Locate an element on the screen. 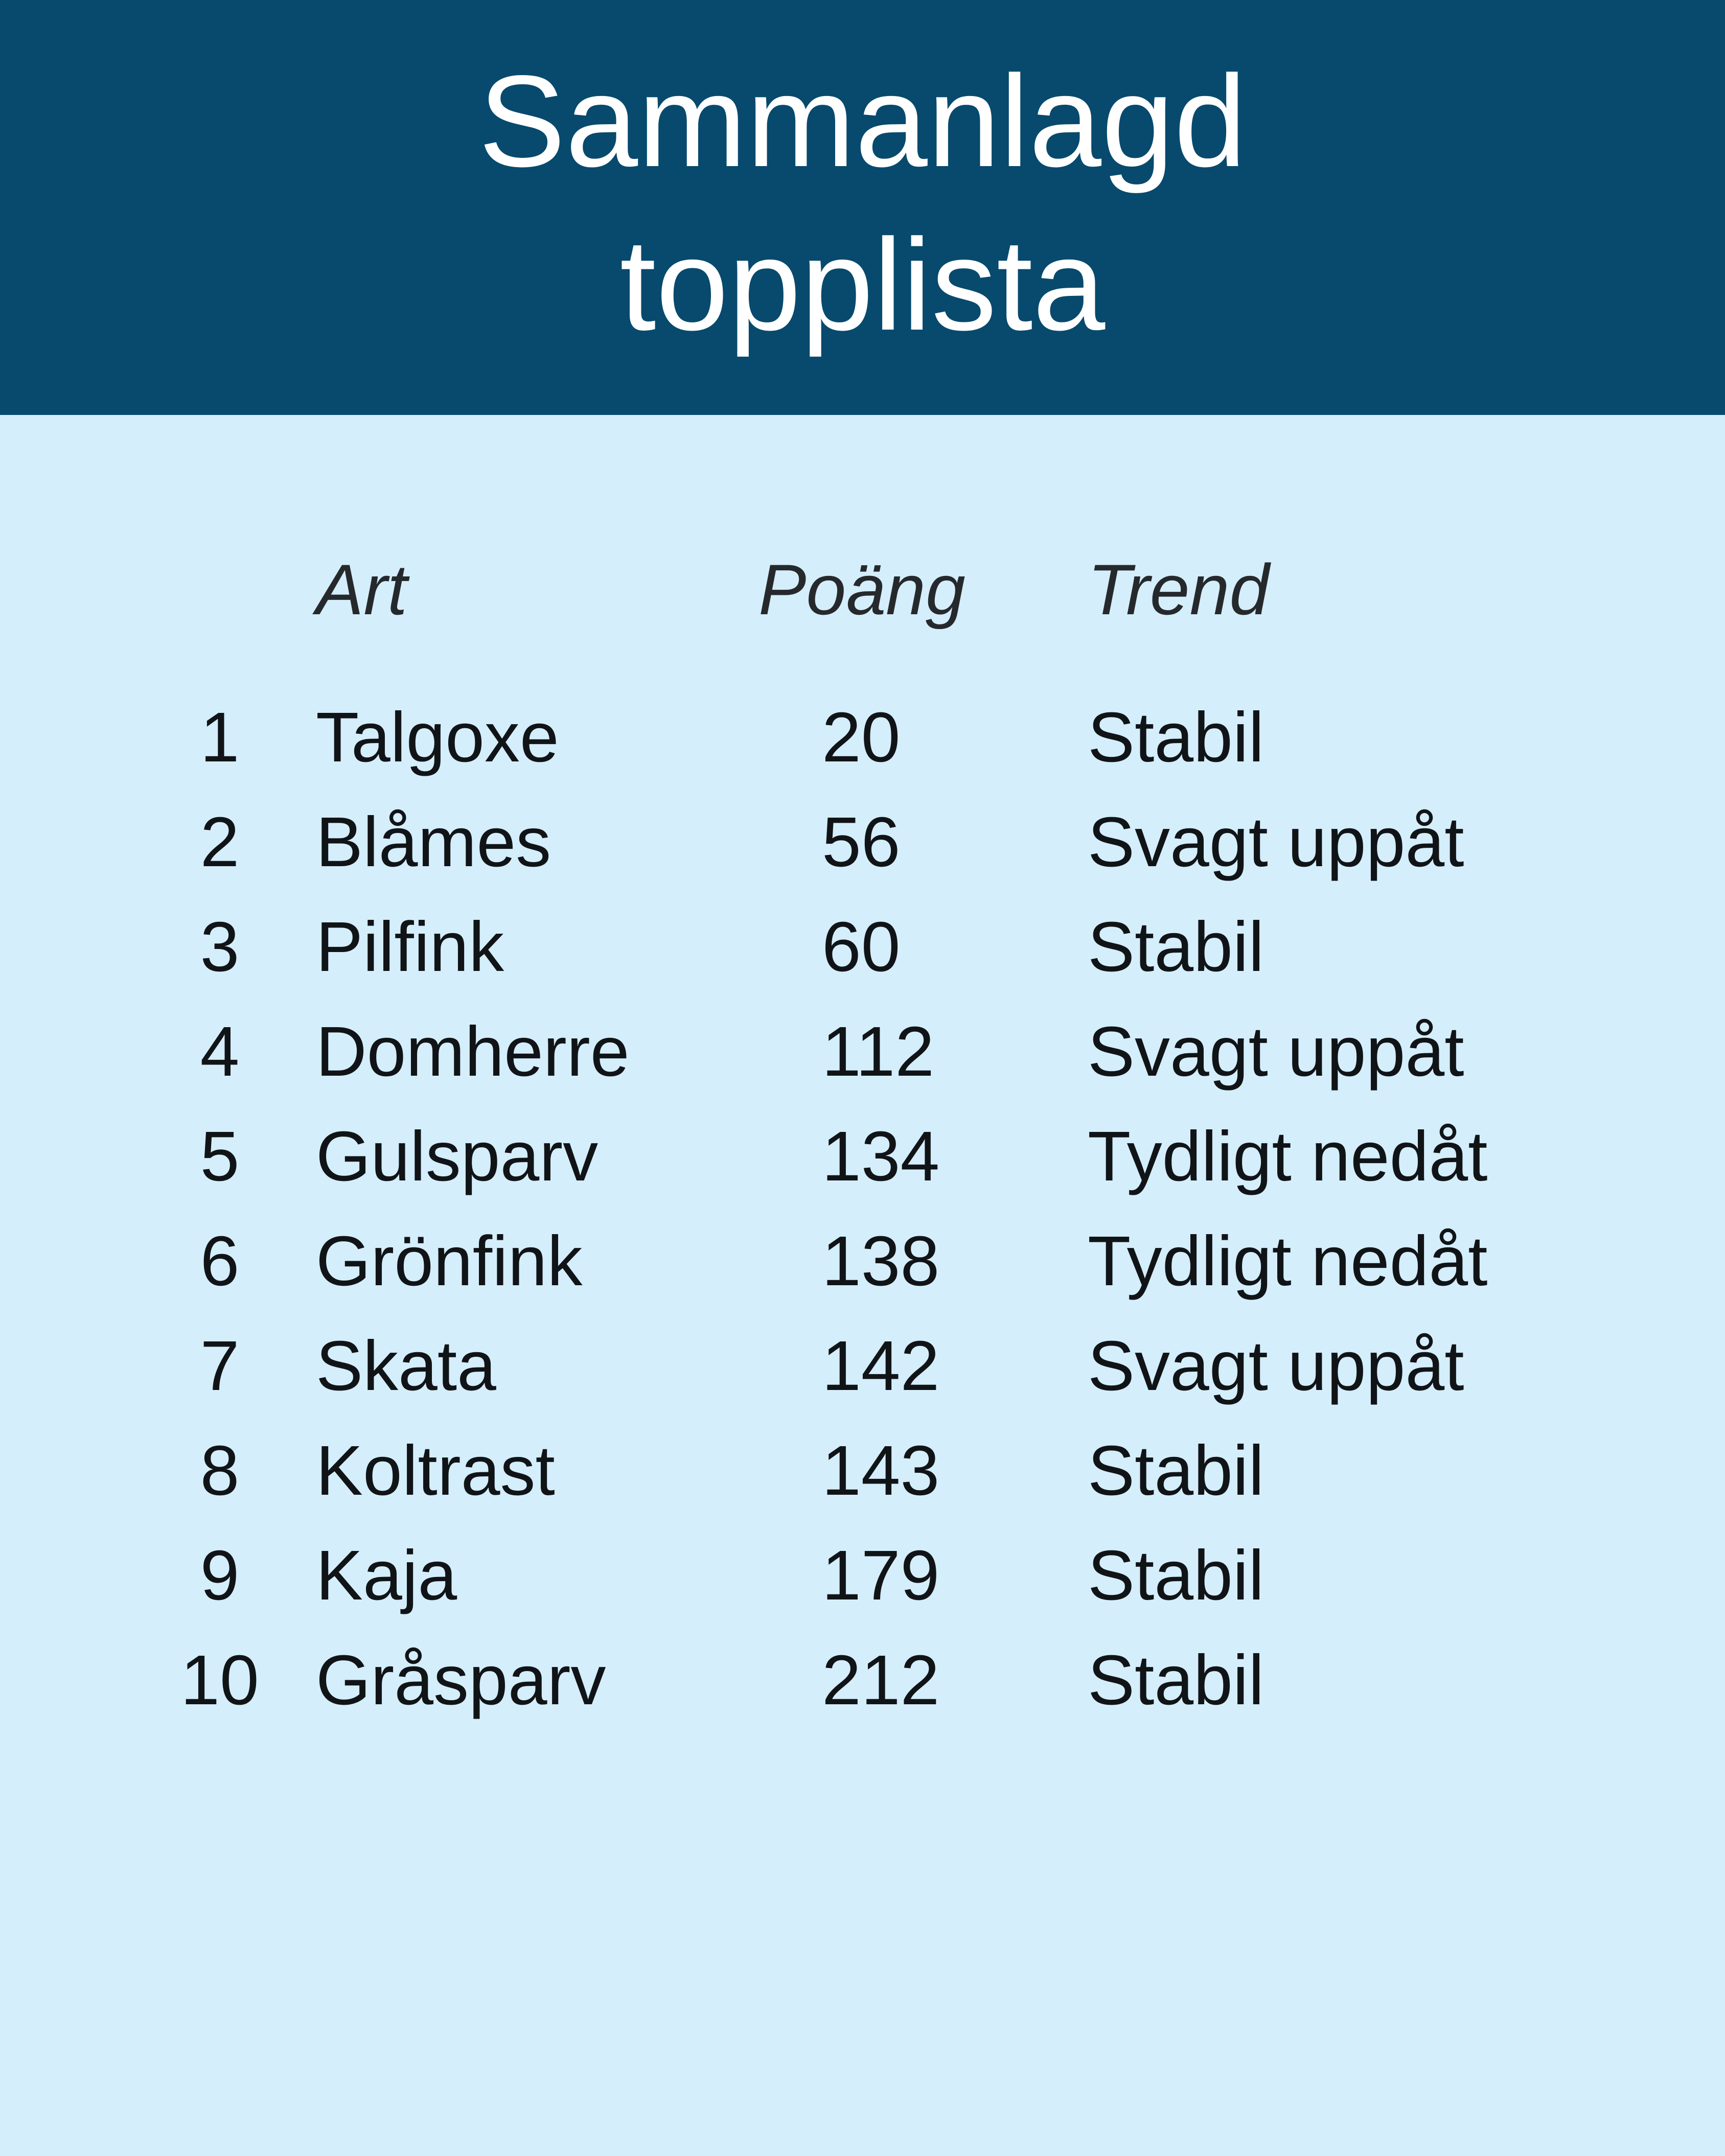 Image resolution: width=1725 pixels, height=2156 pixels. column-header-trend: Trend is located at coordinates (1179, 589).